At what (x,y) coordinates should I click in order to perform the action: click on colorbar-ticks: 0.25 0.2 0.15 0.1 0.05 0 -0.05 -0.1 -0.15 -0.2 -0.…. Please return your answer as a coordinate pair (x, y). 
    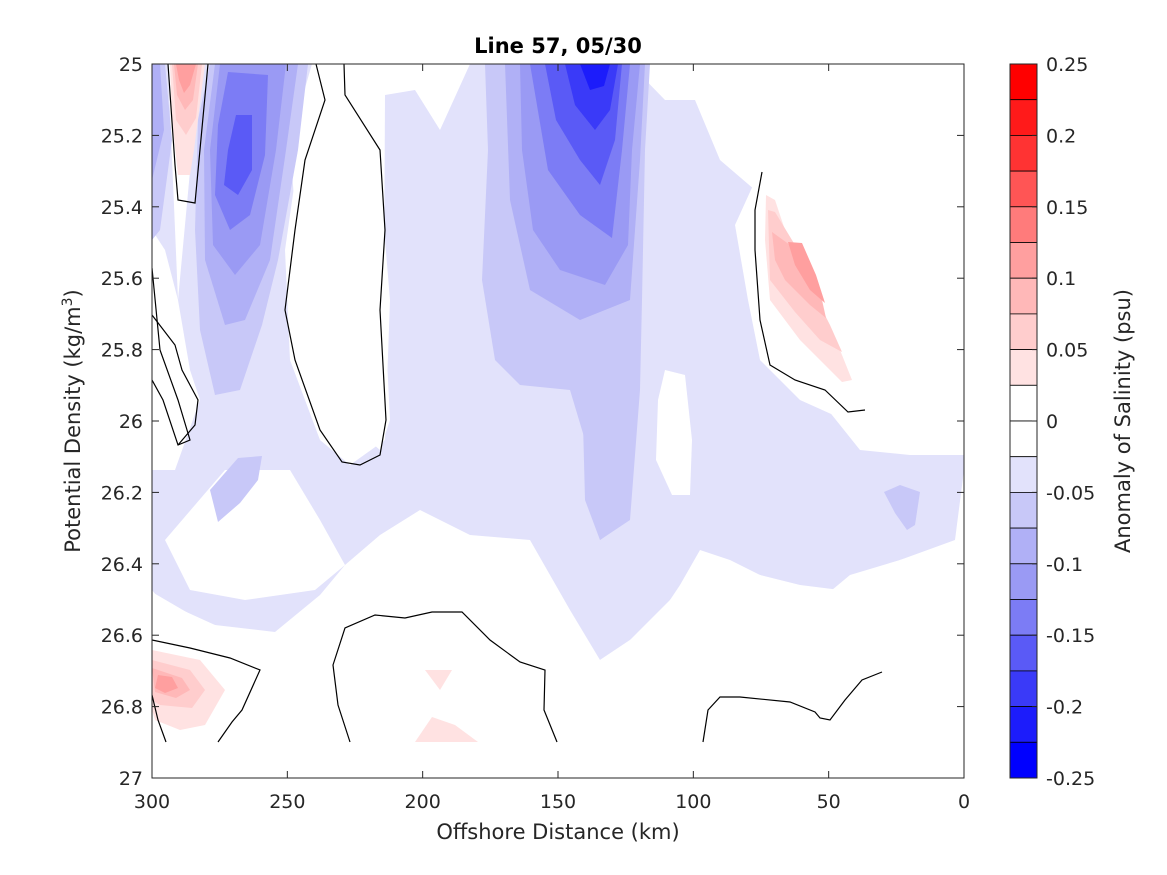
    Looking at the image, I should click on (1063, 422).